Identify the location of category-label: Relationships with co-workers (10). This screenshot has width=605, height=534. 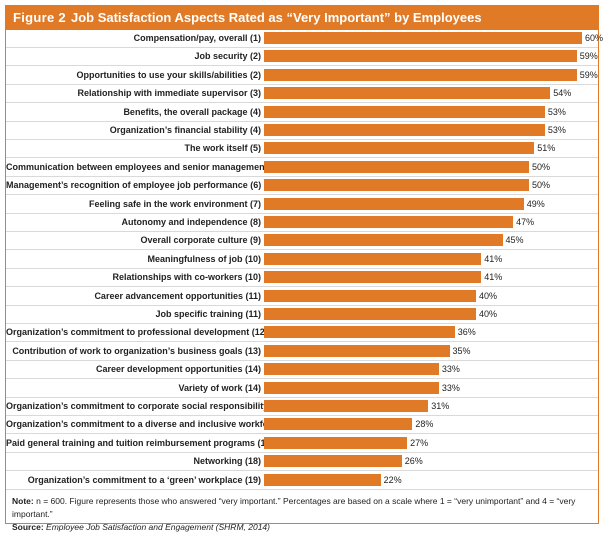
(186, 277).